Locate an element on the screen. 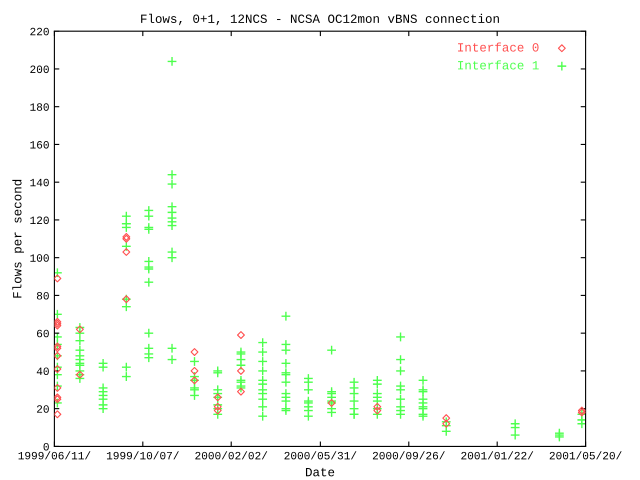 This screenshot has width=640, height=480. y-tick-label: 160 is located at coordinates (39, 145).